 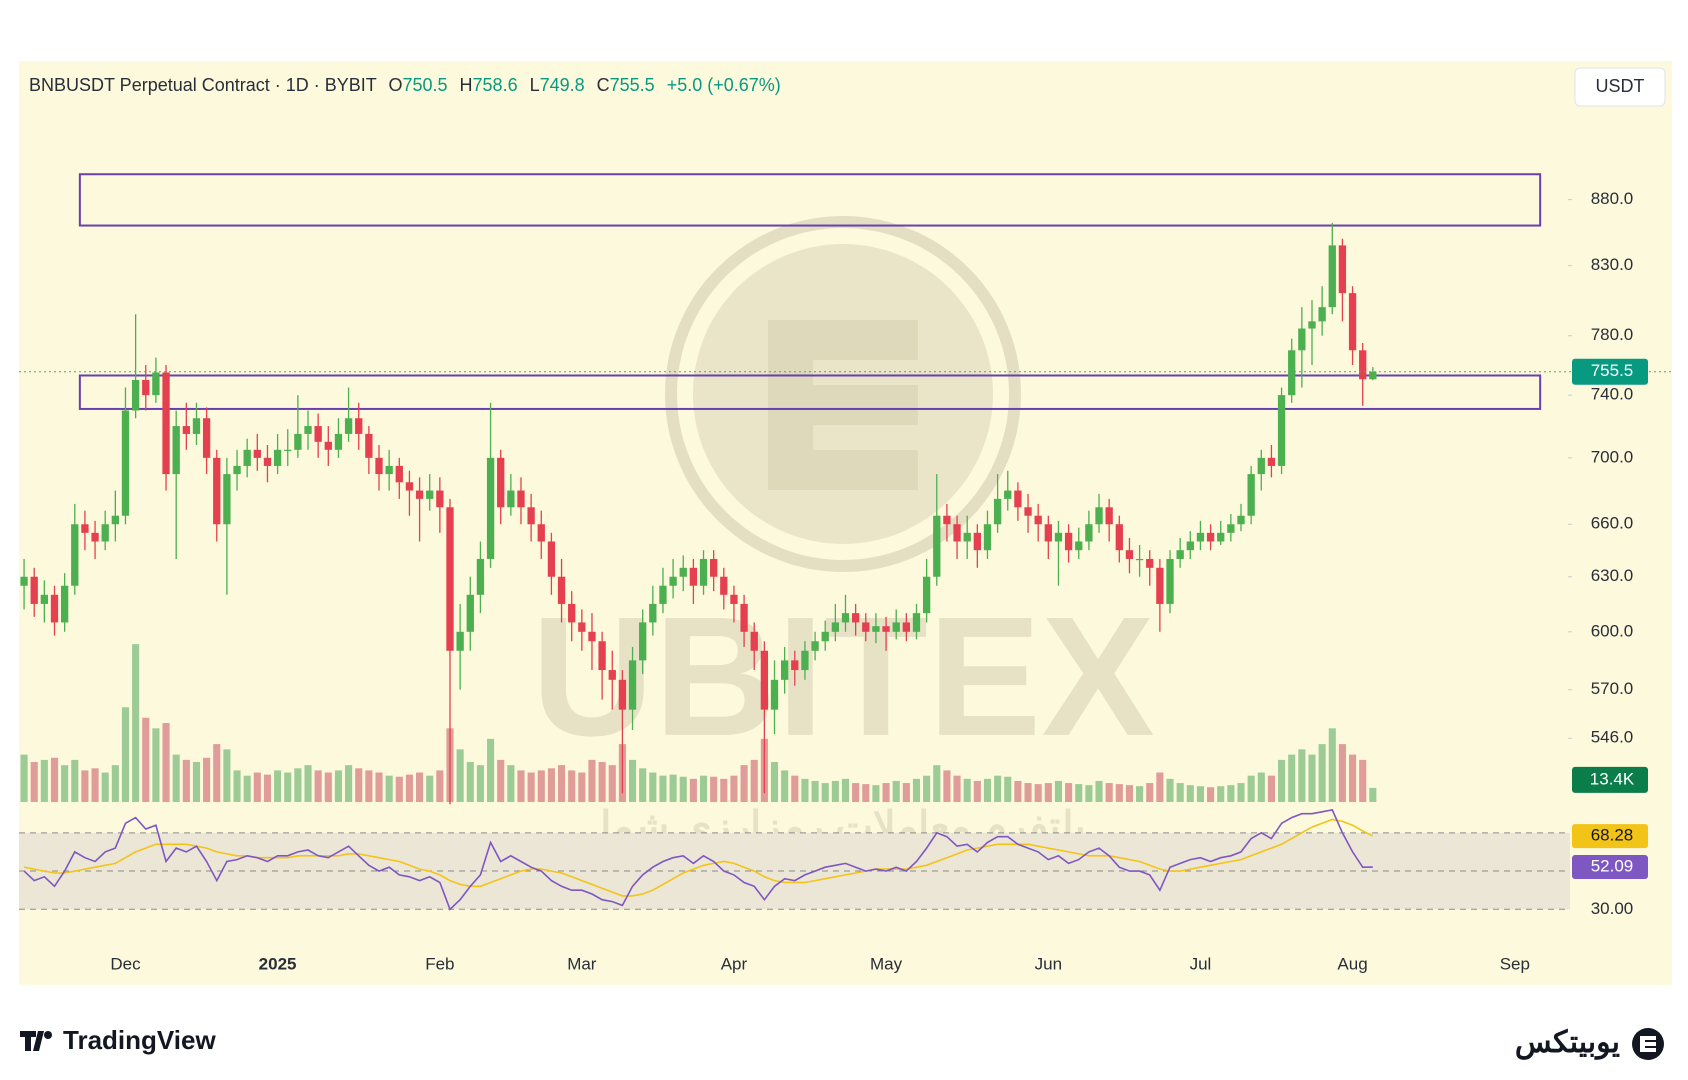 I want to click on currency-button, so click(x=1620, y=87).